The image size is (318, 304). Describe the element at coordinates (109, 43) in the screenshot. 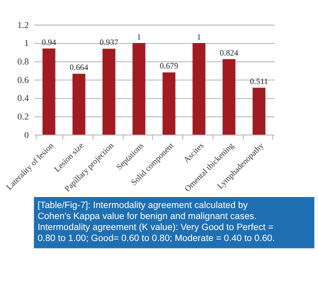

I see `data-label: 0.937` at that location.